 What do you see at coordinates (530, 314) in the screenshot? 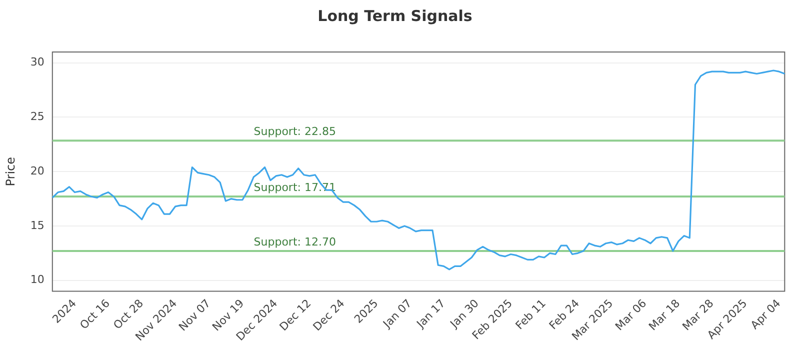
I see `x-tick-label: Feb 11` at bounding box center [530, 314].